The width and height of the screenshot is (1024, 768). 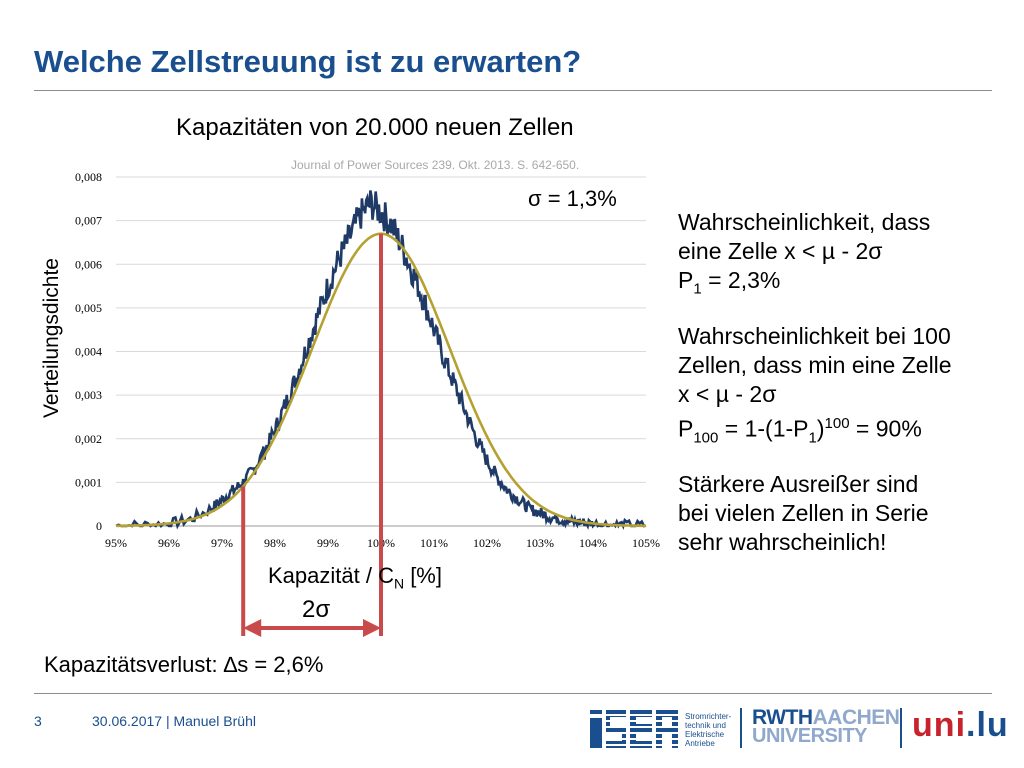 I want to click on note-line: bei vielen Zellen in Serie, so click(x=803, y=513).